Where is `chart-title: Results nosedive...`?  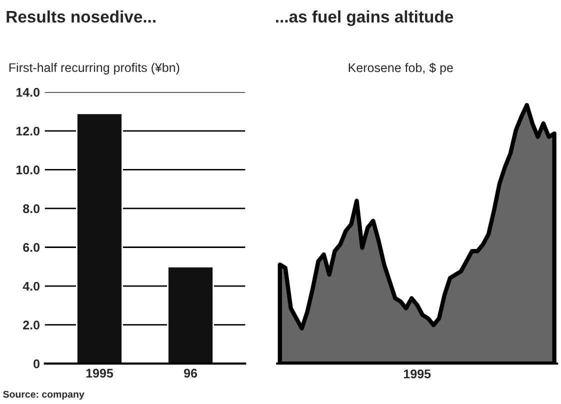 chart-title: Results nosedive... is located at coordinates (81, 16).